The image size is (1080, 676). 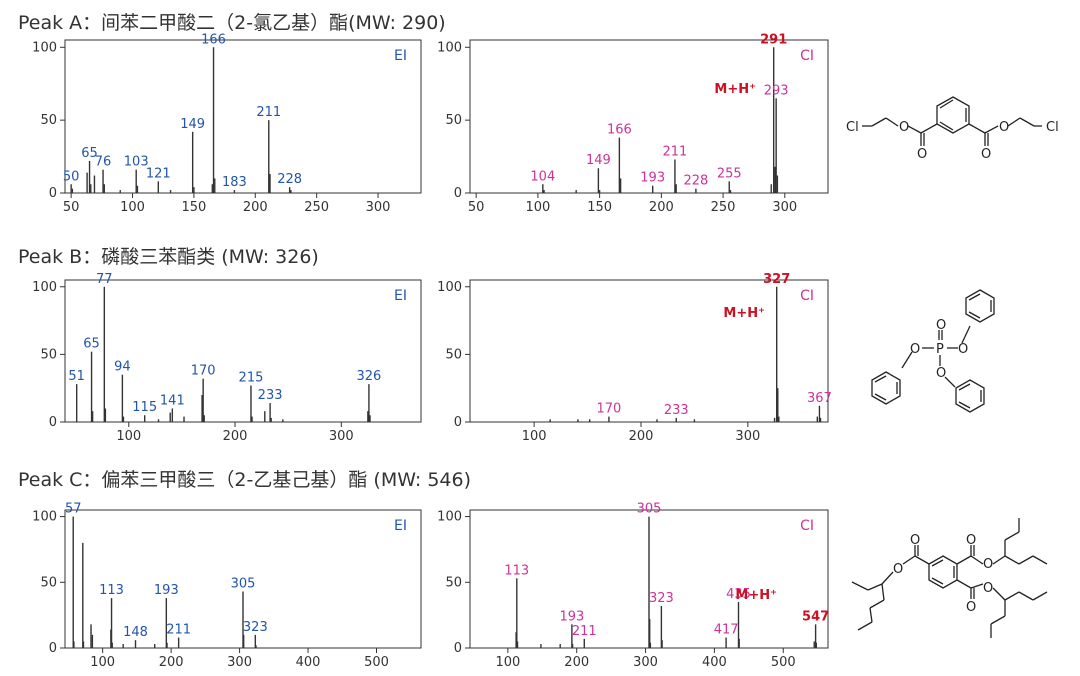 I want to click on struct-a-cl-left: Cl, so click(x=852, y=127).